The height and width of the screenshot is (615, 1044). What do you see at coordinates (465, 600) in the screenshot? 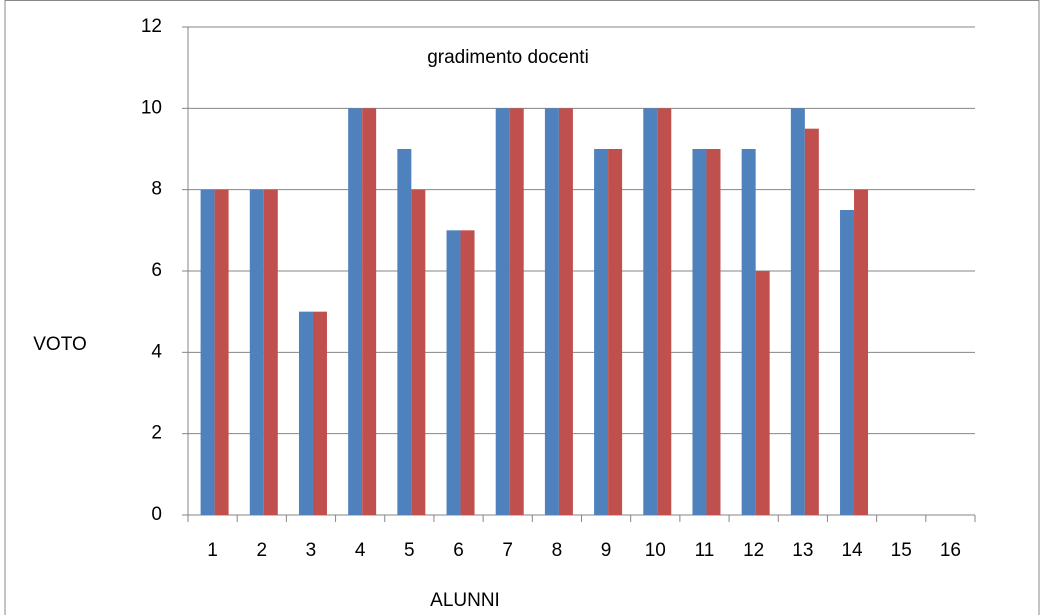
I see `x-axis-label: ALUNNI` at bounding box center [465, 600].